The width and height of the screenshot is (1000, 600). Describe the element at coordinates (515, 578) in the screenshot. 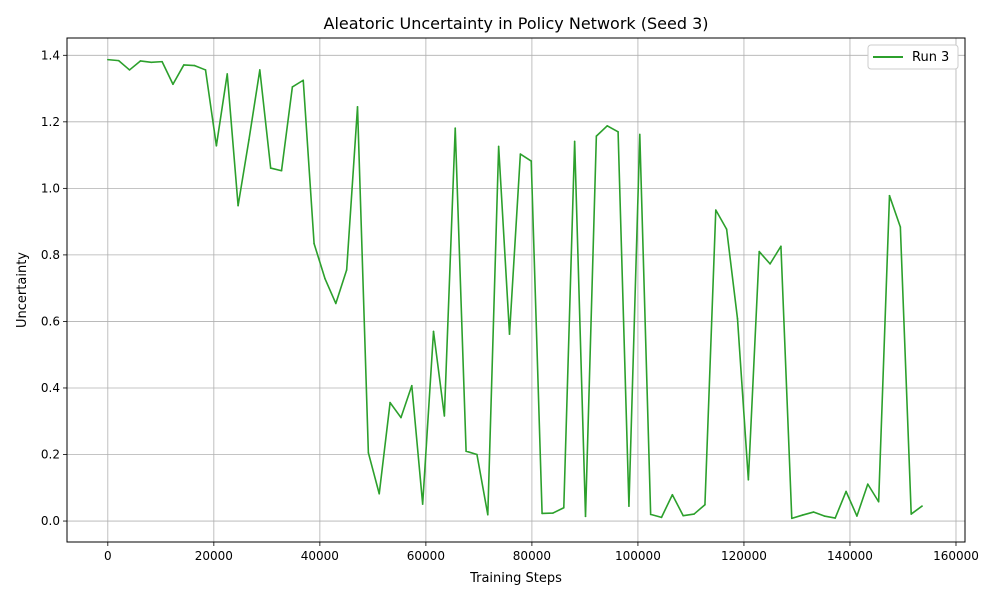

I see `x-axis-label: Training Steps` at that location.